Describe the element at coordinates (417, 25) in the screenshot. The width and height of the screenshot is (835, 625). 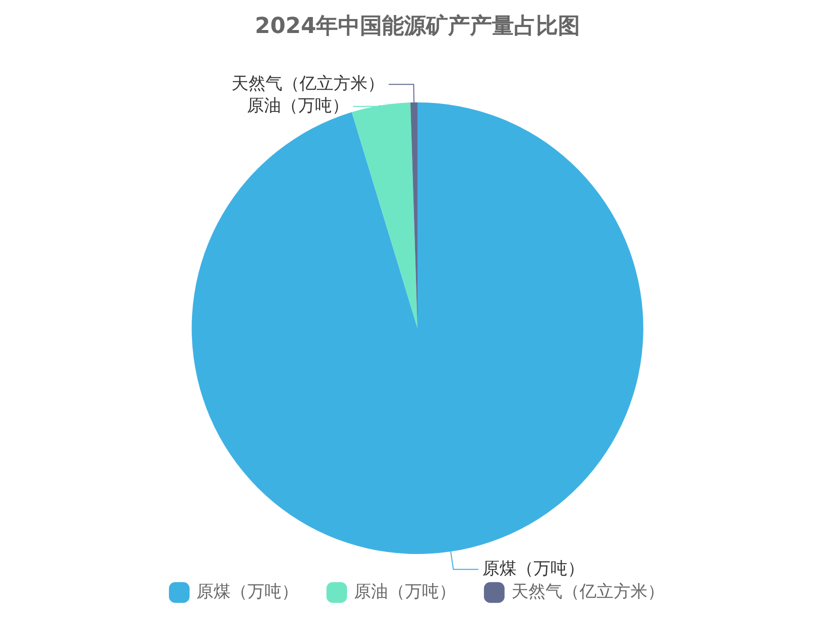
I see `chart-title: 2024年中国能源矿产产量占比图` at that location.